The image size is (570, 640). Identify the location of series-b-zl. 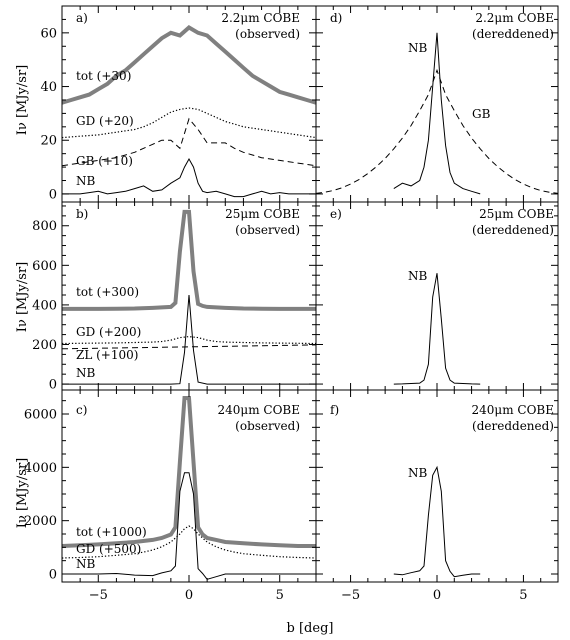
(189, 347).